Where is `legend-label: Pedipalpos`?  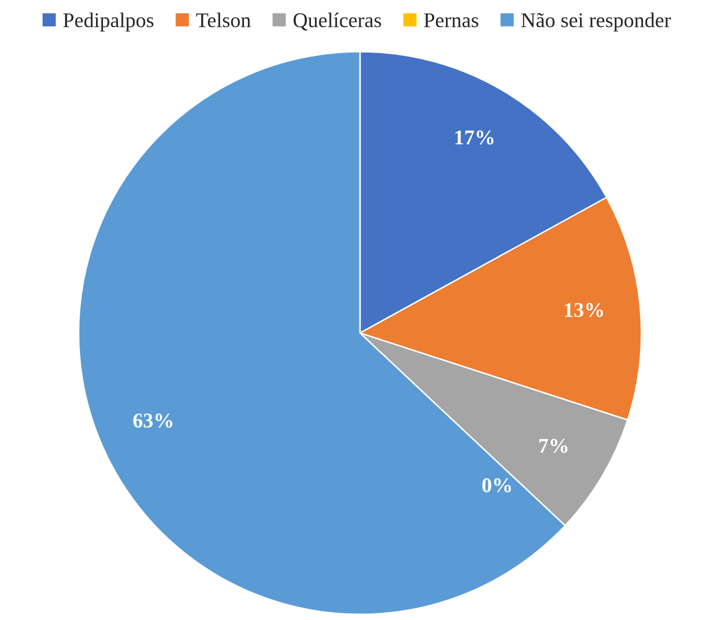
legend-label: Pedipalpos is located at coordinates (108, 22).